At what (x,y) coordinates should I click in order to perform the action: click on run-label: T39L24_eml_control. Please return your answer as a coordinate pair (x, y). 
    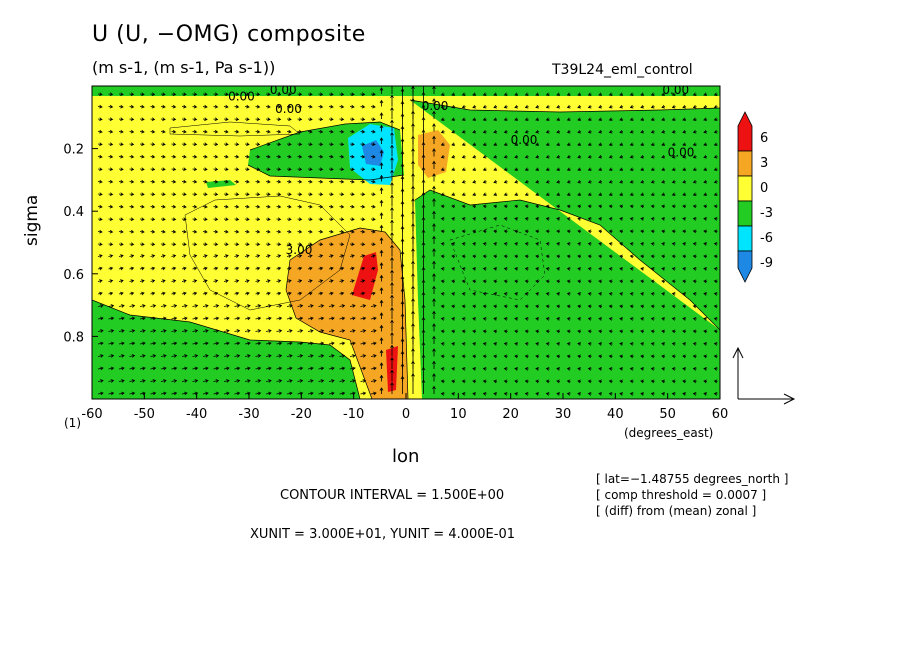
    Looking at the image, I should click on (622, 70).